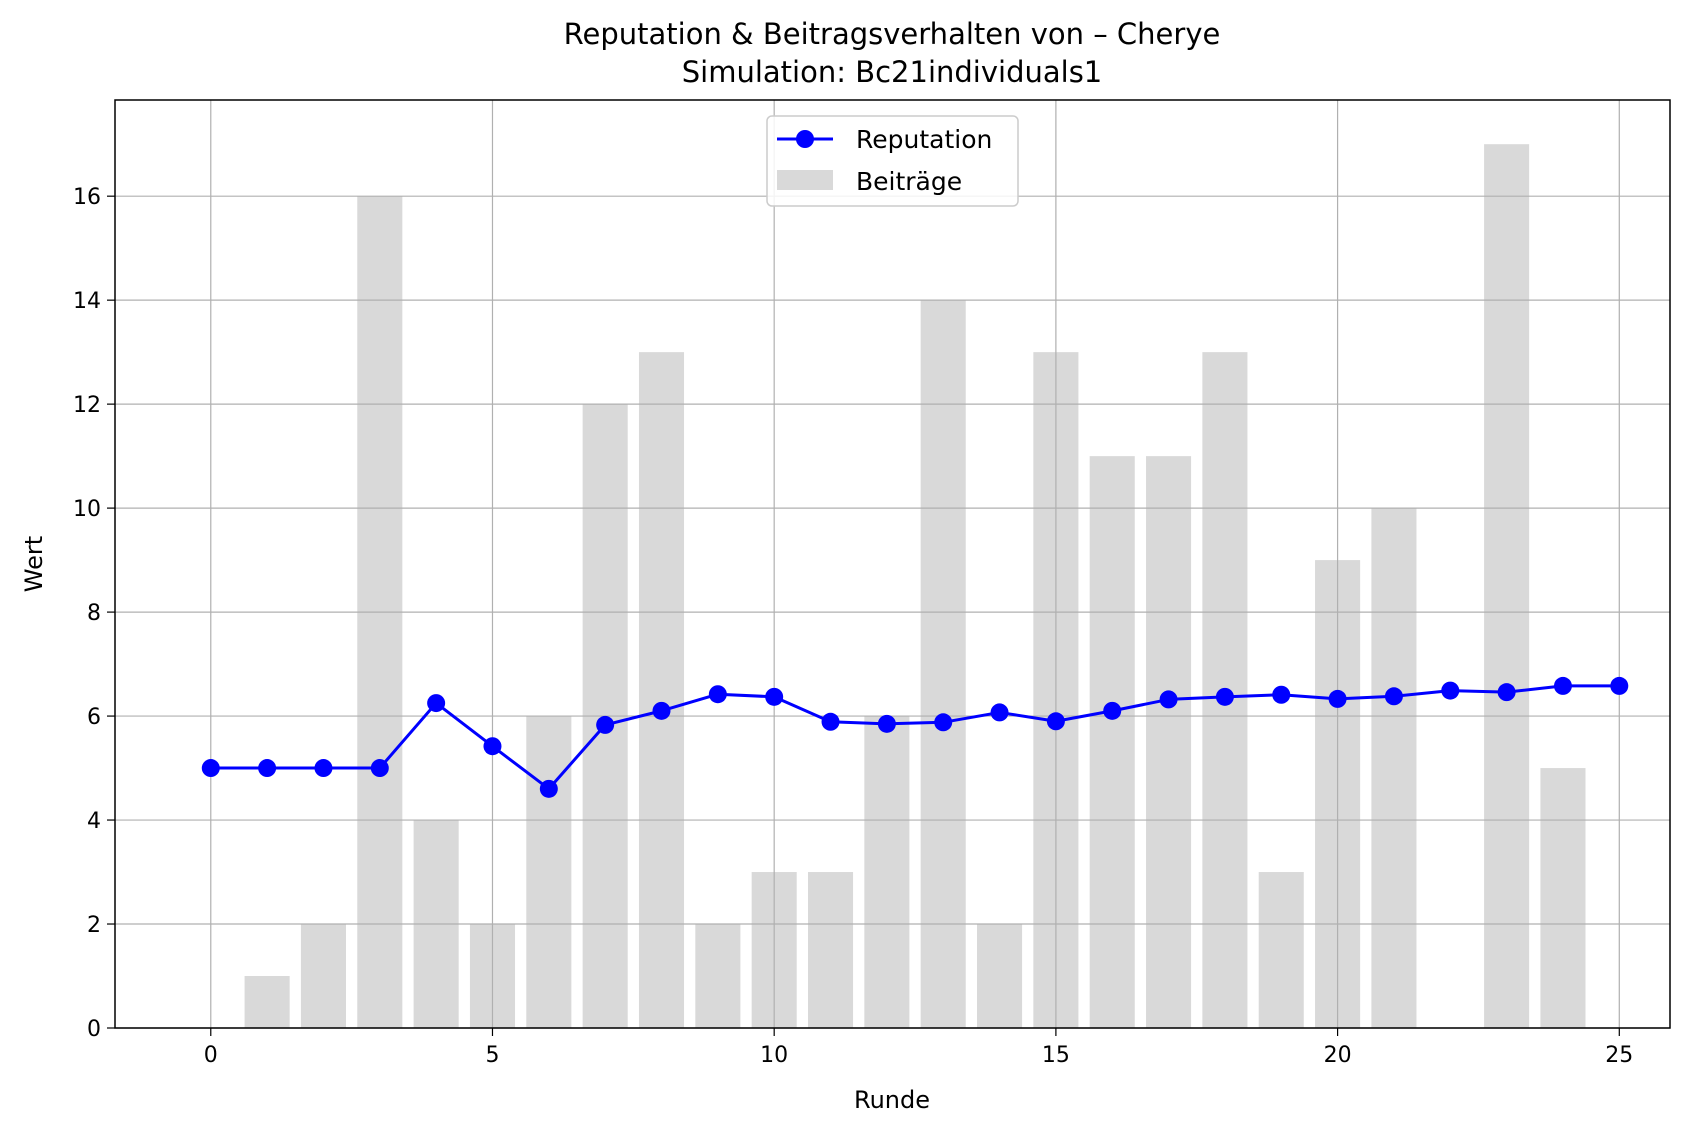 The height and width of the screenshot is (1131, 1683). Describe the element at coordinates (909, 181) in the screenshot. I see `legend-beitraege-label: Beiträge` at that location.